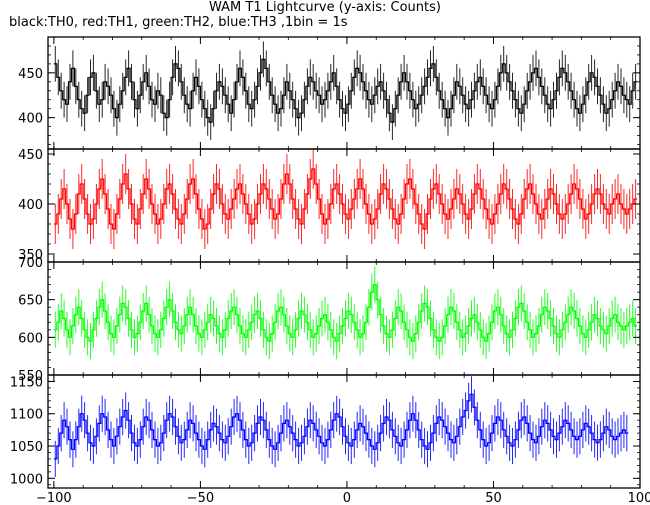 The height and width of the screenshot is (505, 650). I want to click on th3-y-tick-label: 1050, so click(26, 447).